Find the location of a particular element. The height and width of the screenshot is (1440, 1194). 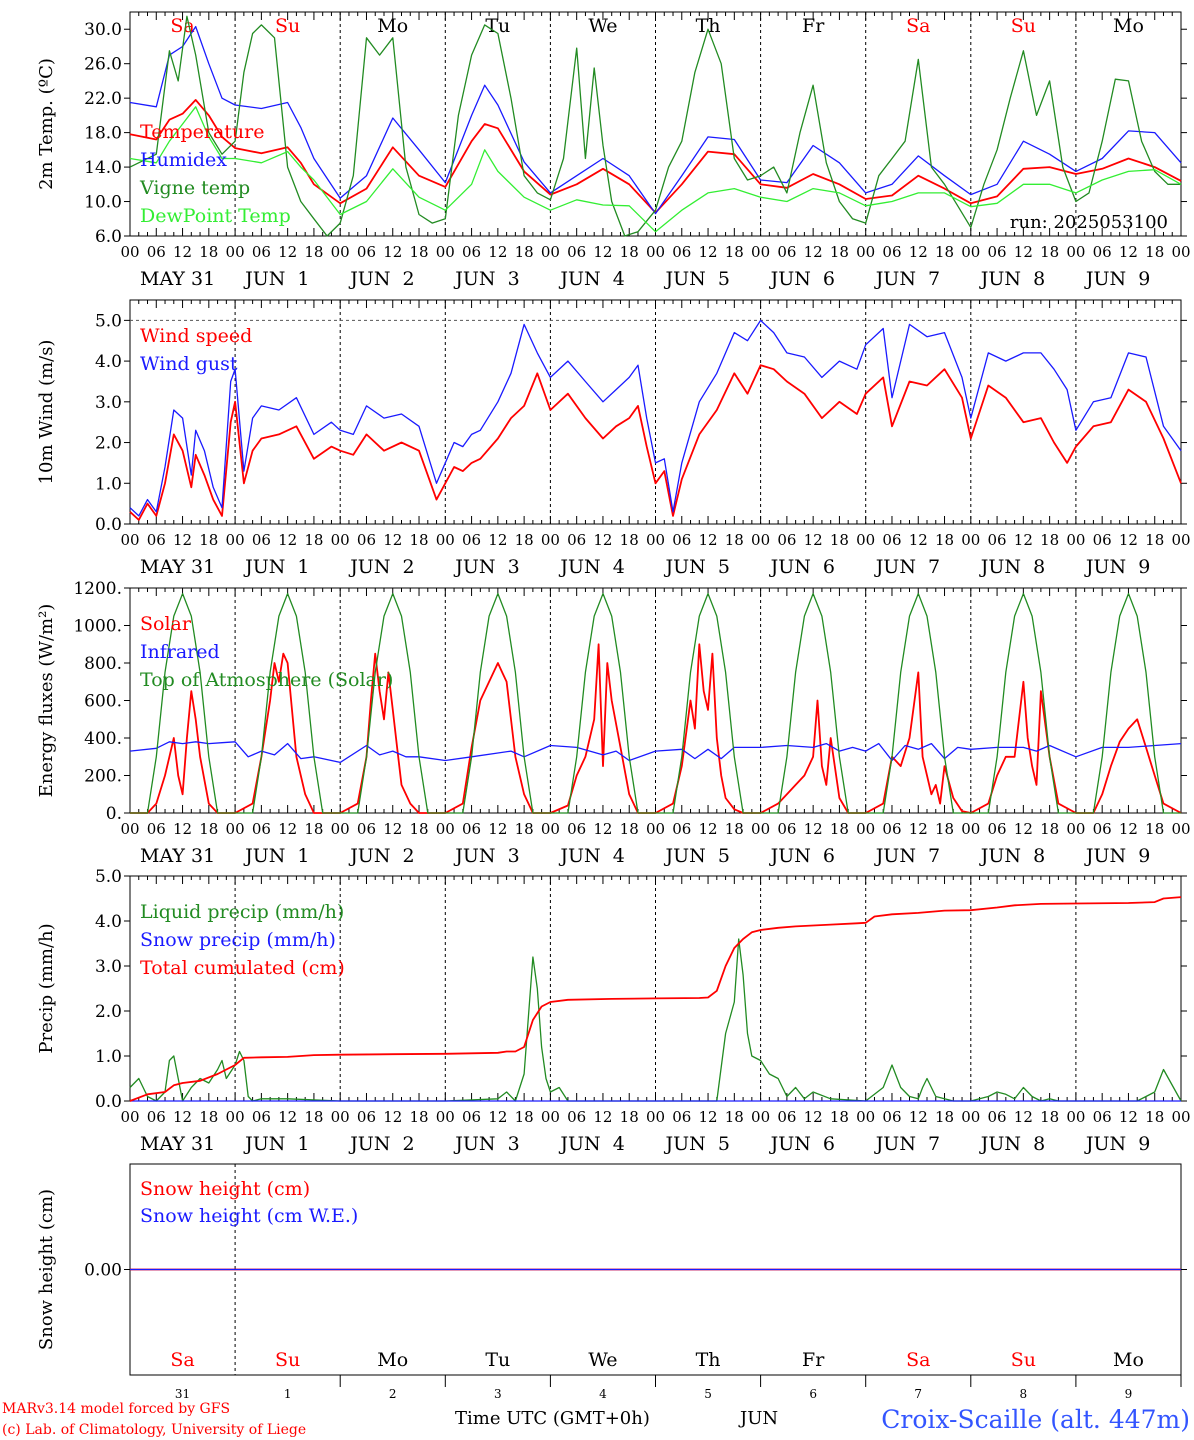

weekday-label: Tu is located at coordinates (497, 1360).